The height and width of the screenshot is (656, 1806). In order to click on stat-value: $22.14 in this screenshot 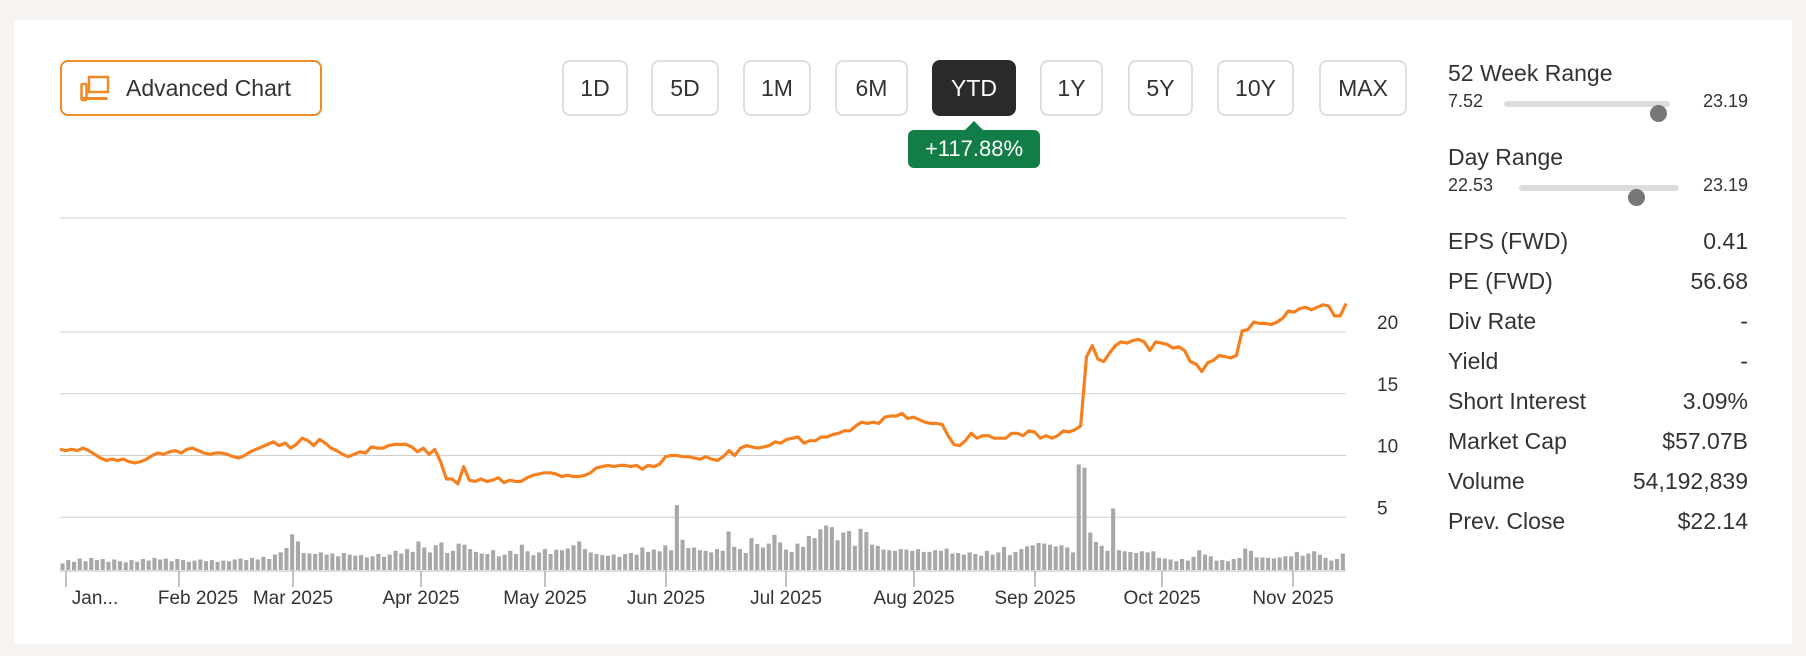, I will do `click(1712, 521)`.